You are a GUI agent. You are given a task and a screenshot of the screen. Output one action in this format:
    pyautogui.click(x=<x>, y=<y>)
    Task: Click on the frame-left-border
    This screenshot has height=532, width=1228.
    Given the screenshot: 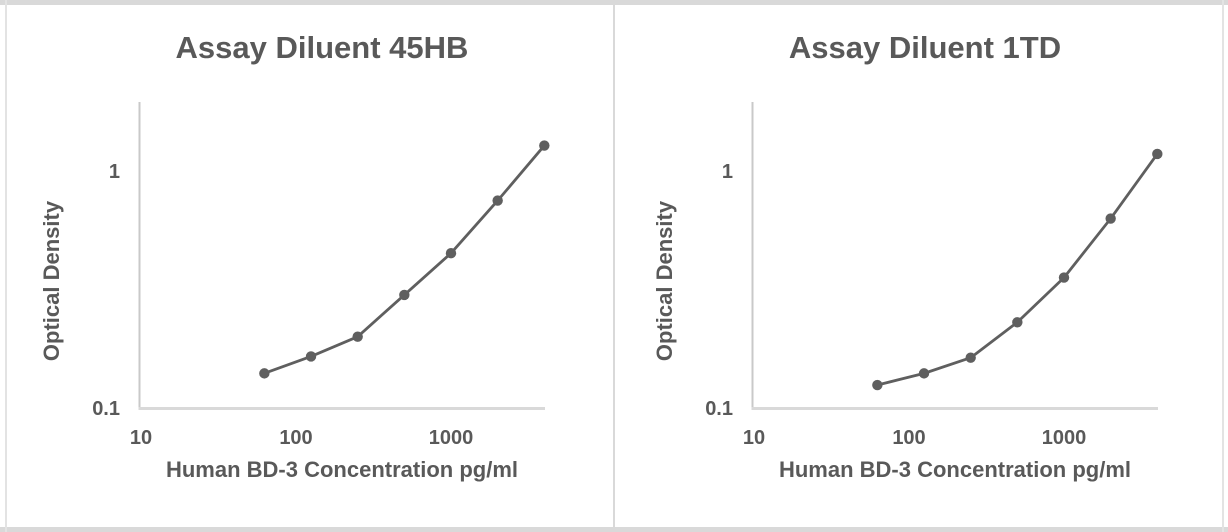 What is the action you would take?
    pyautogui.click(x=6, y=266)
    